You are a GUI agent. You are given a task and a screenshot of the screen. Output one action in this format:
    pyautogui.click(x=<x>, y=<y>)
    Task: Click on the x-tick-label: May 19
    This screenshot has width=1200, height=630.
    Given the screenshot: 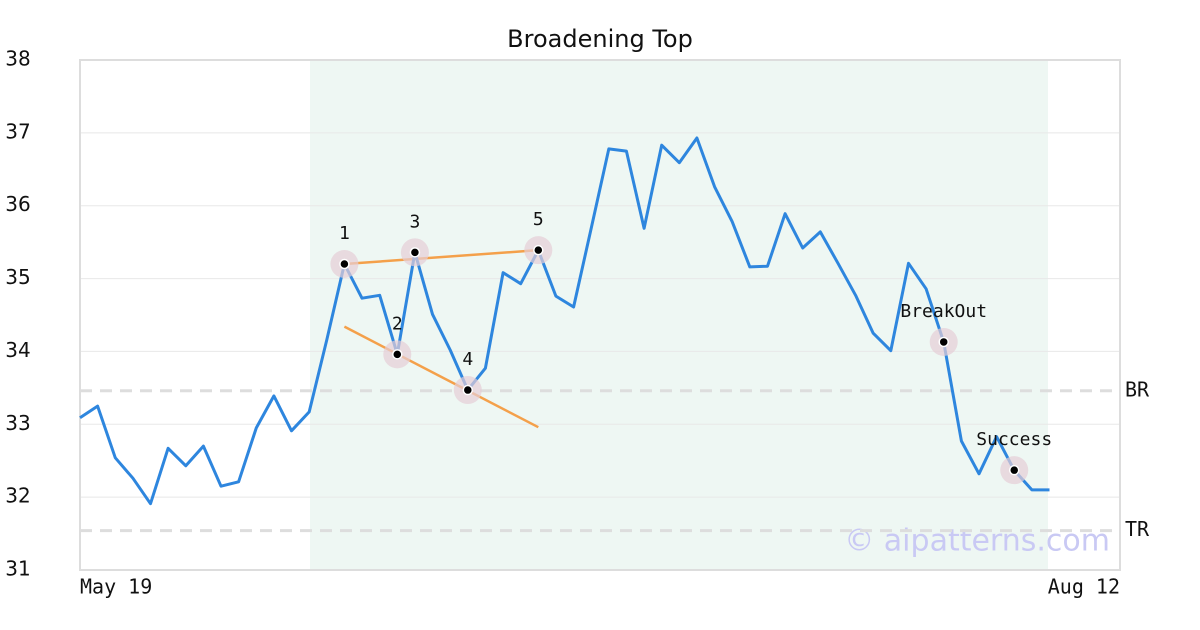 What is the action you would take?
    pyautogui.click(x=116, y=587)
    